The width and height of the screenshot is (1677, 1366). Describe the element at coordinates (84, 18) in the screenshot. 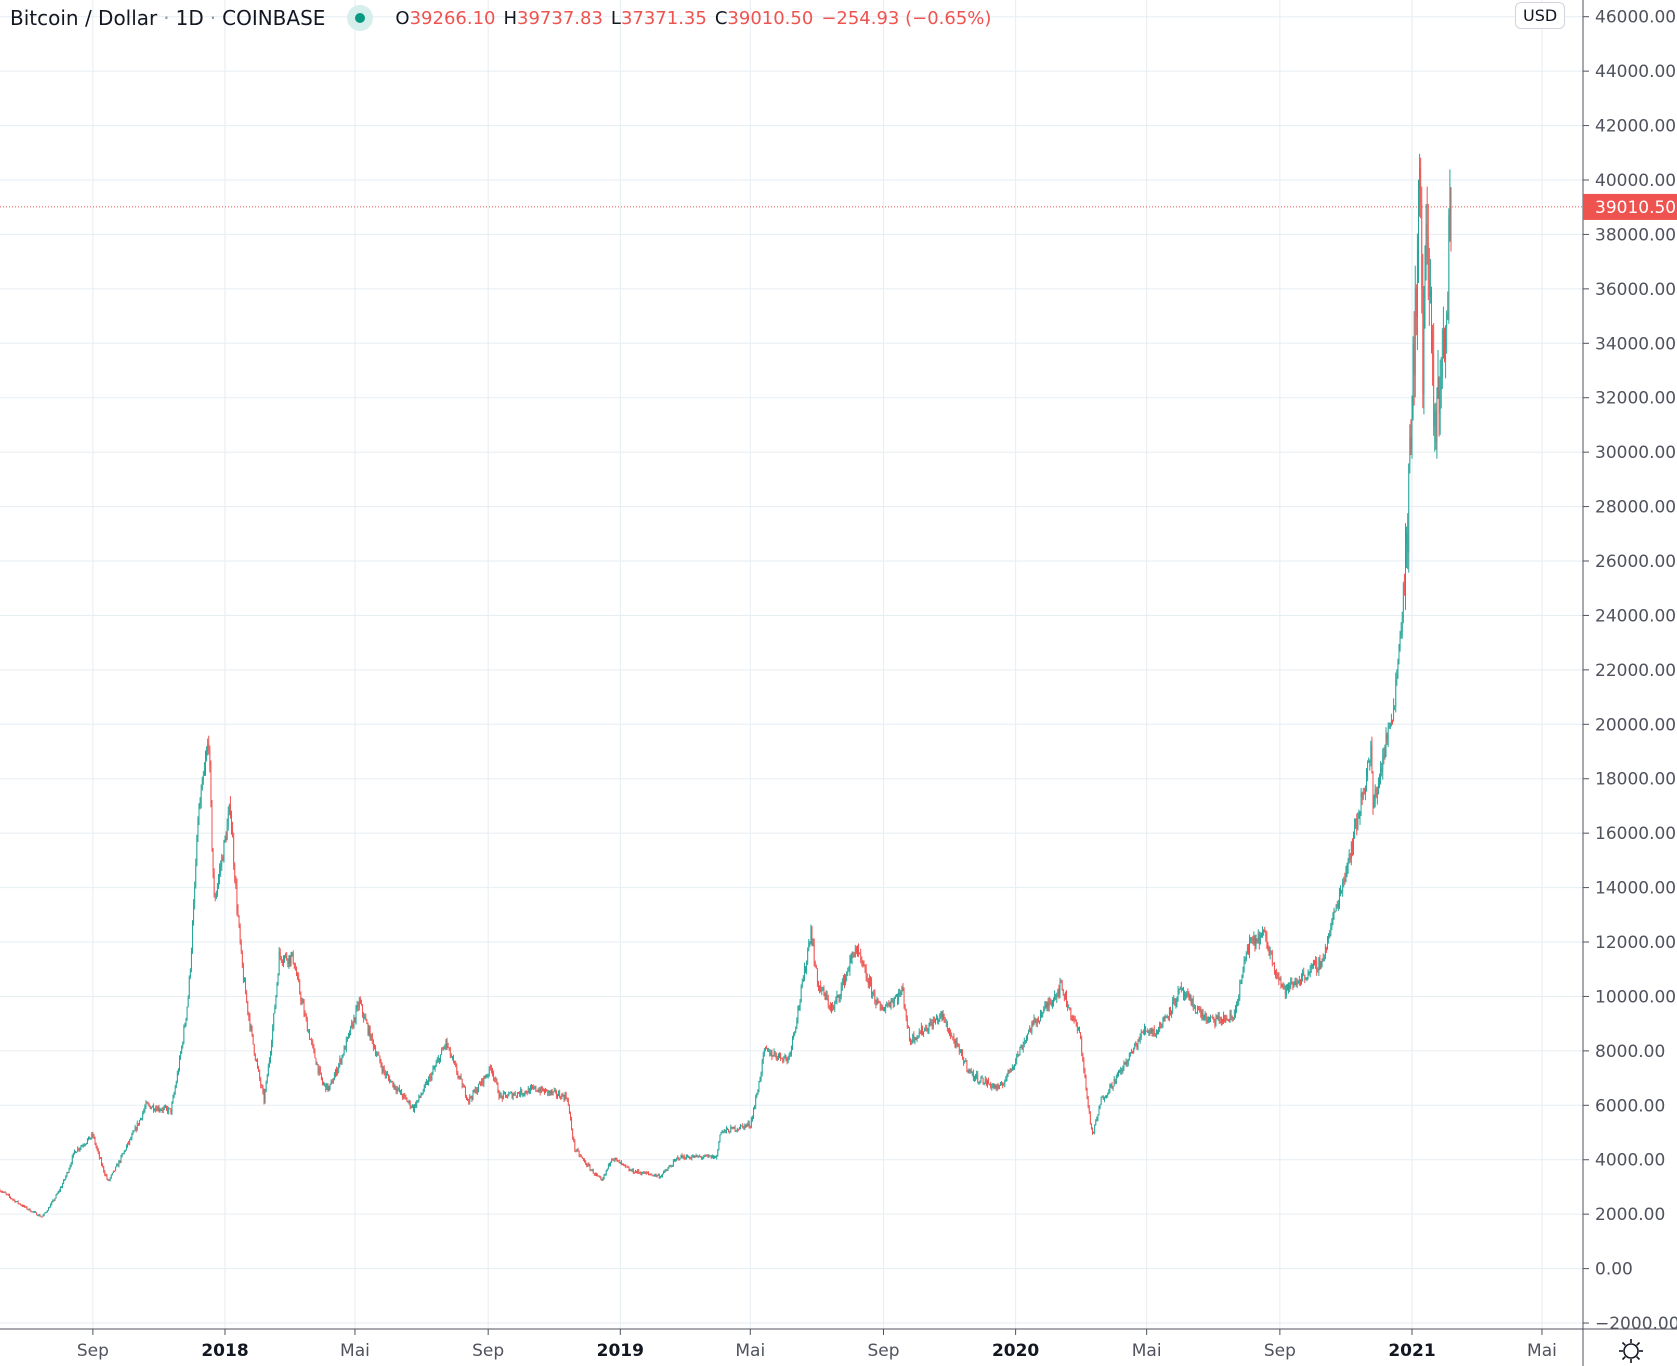

I see `symbol-title: Bitcoin / Dollar` at that location.